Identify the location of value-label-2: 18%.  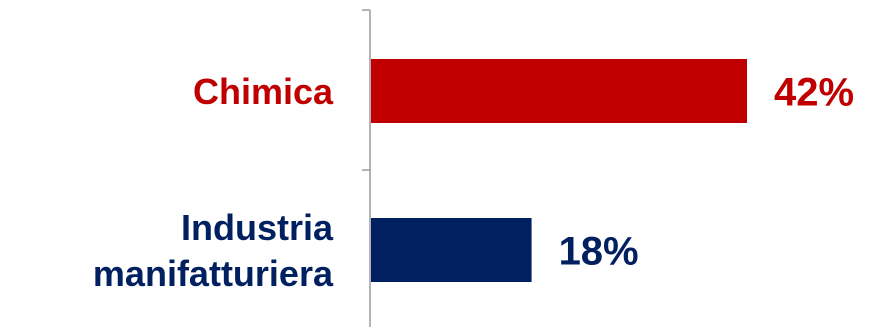
(599, 251).